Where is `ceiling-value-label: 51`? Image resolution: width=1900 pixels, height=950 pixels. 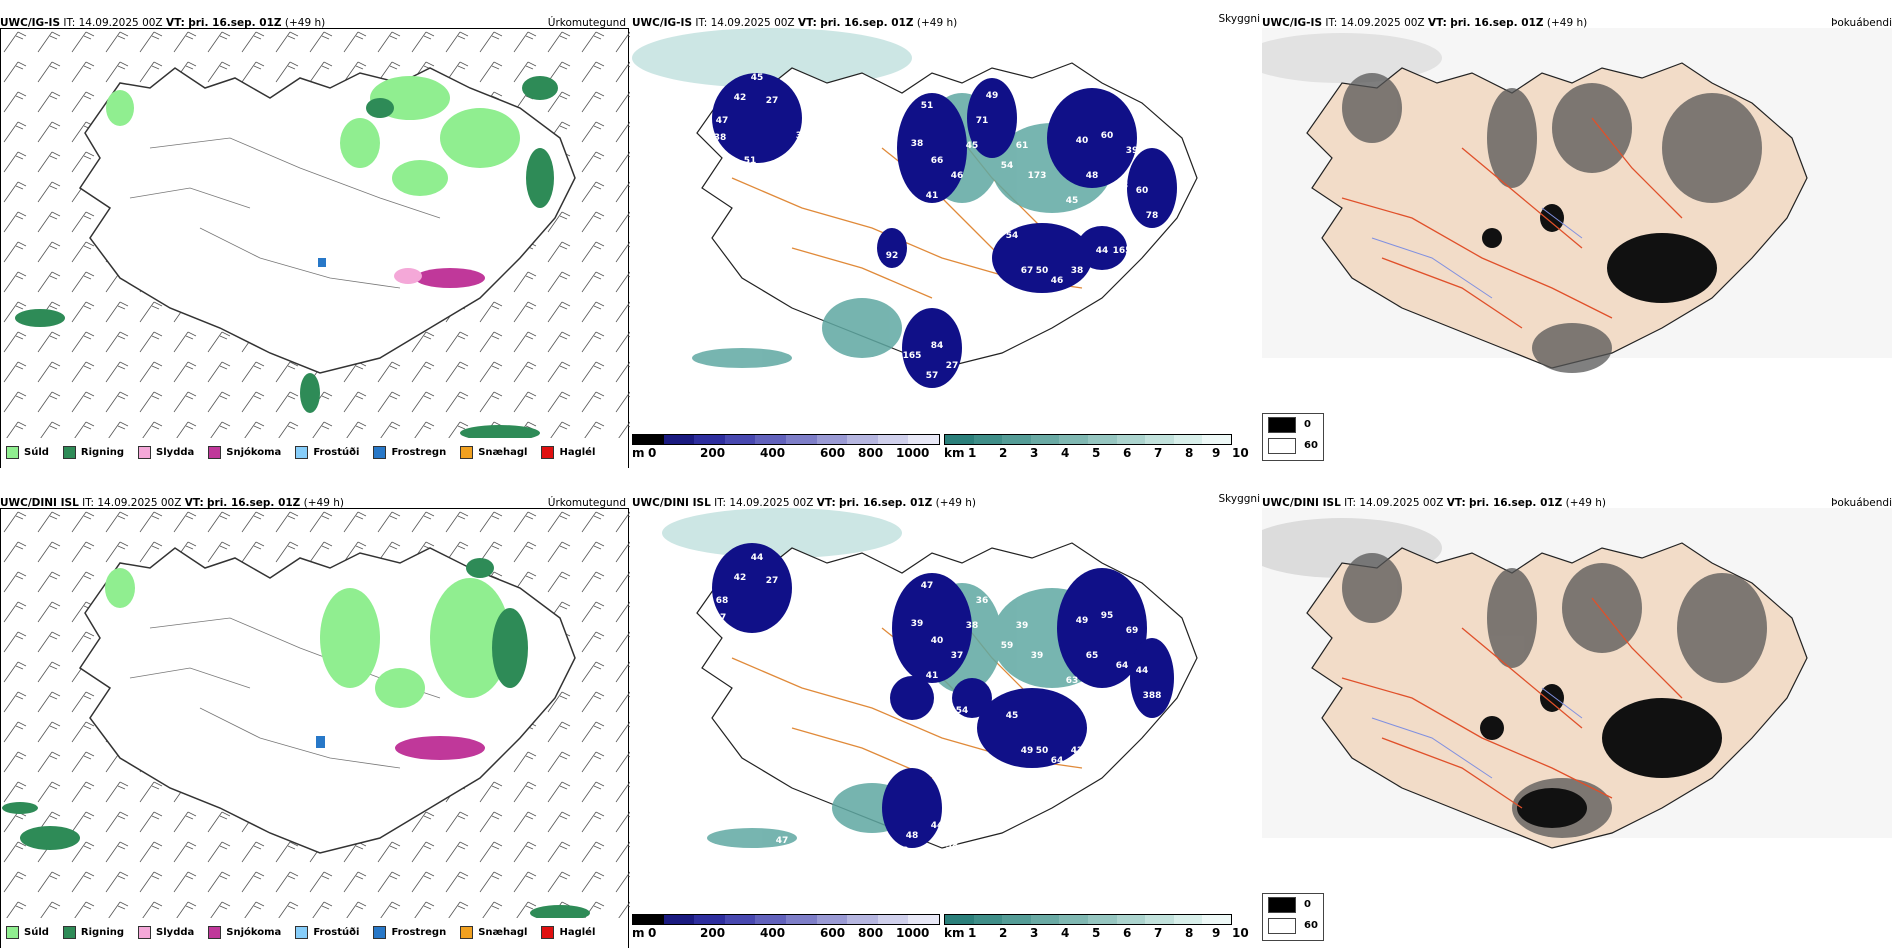
ceiling-value-label: 51 is located at coordinates (927, 106).